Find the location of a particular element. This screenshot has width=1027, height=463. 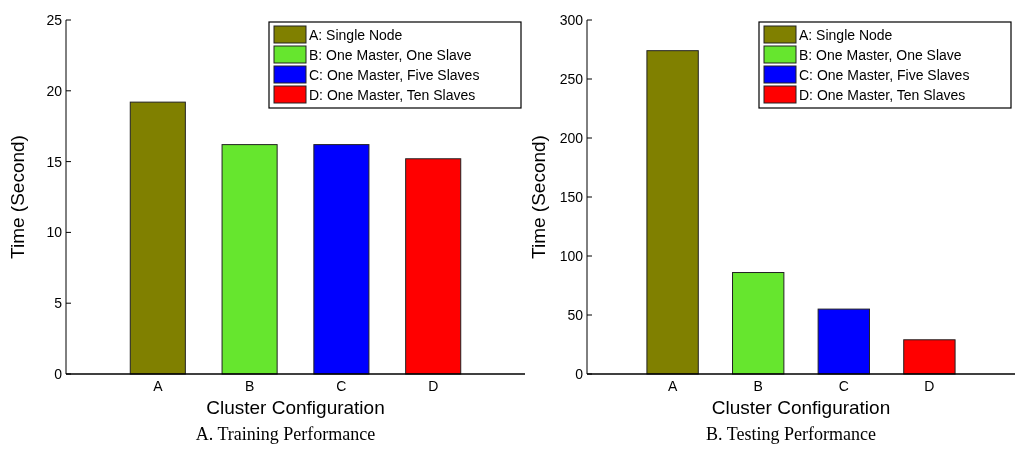

y-tick-label: 10 is located at coordinates (54, 232).